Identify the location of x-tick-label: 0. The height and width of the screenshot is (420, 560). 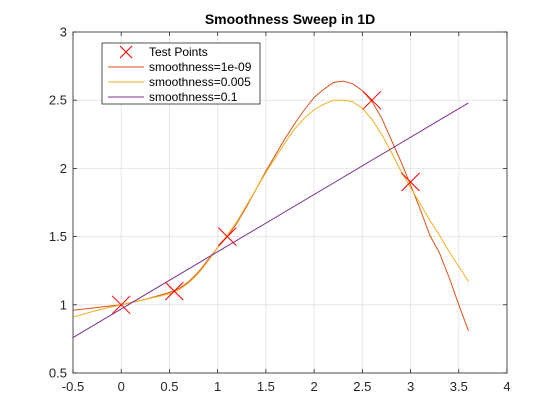
(121, 386).